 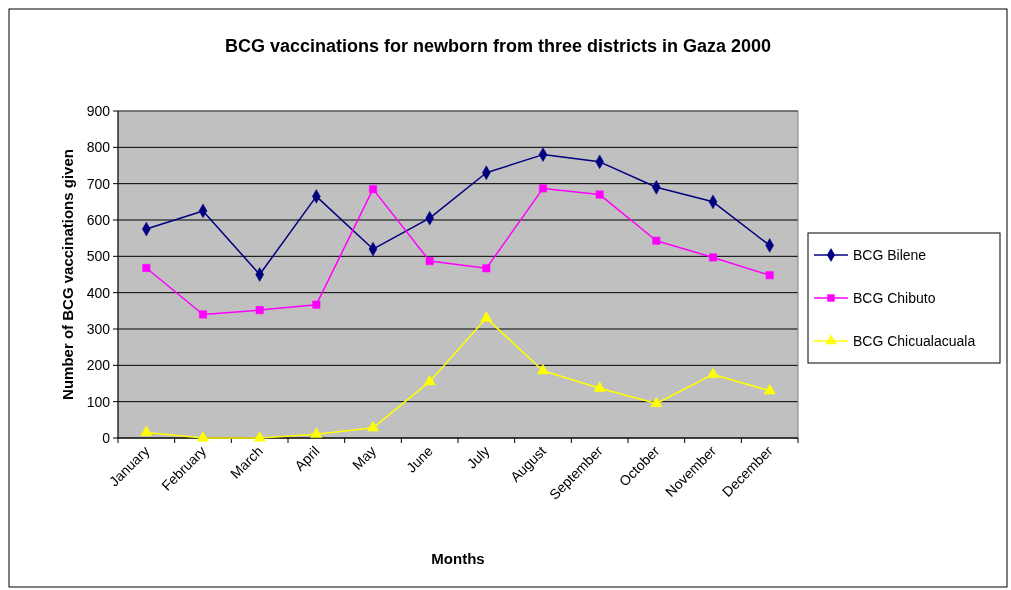 I want to click on y-tick-label: 400, so click(x=98, y=292).